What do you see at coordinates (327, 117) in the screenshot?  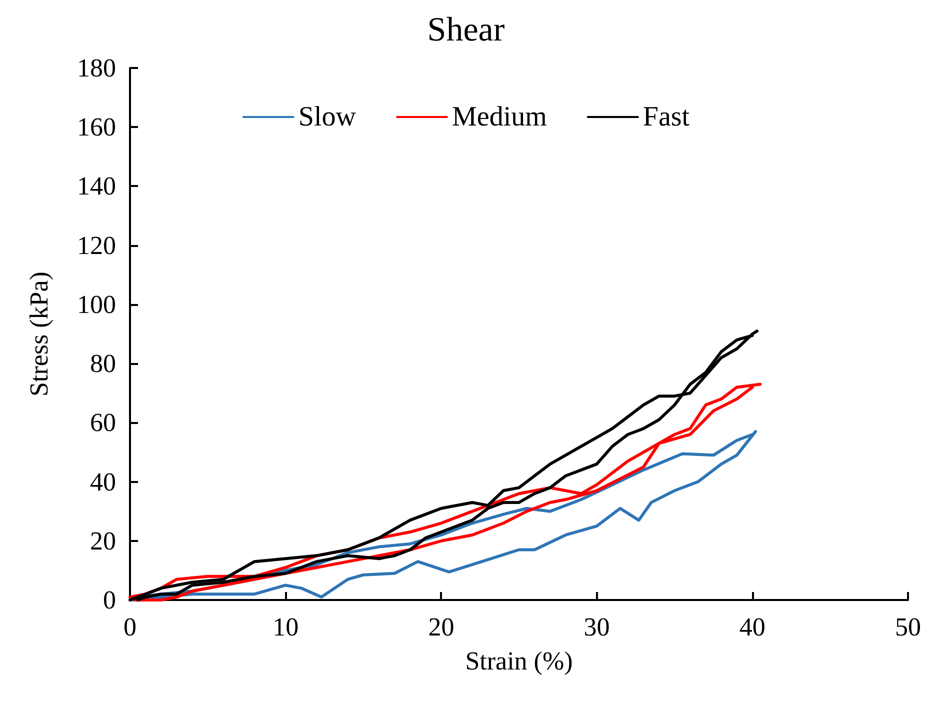 I see `legend-label: Slow` at bounding box center [327, 117].